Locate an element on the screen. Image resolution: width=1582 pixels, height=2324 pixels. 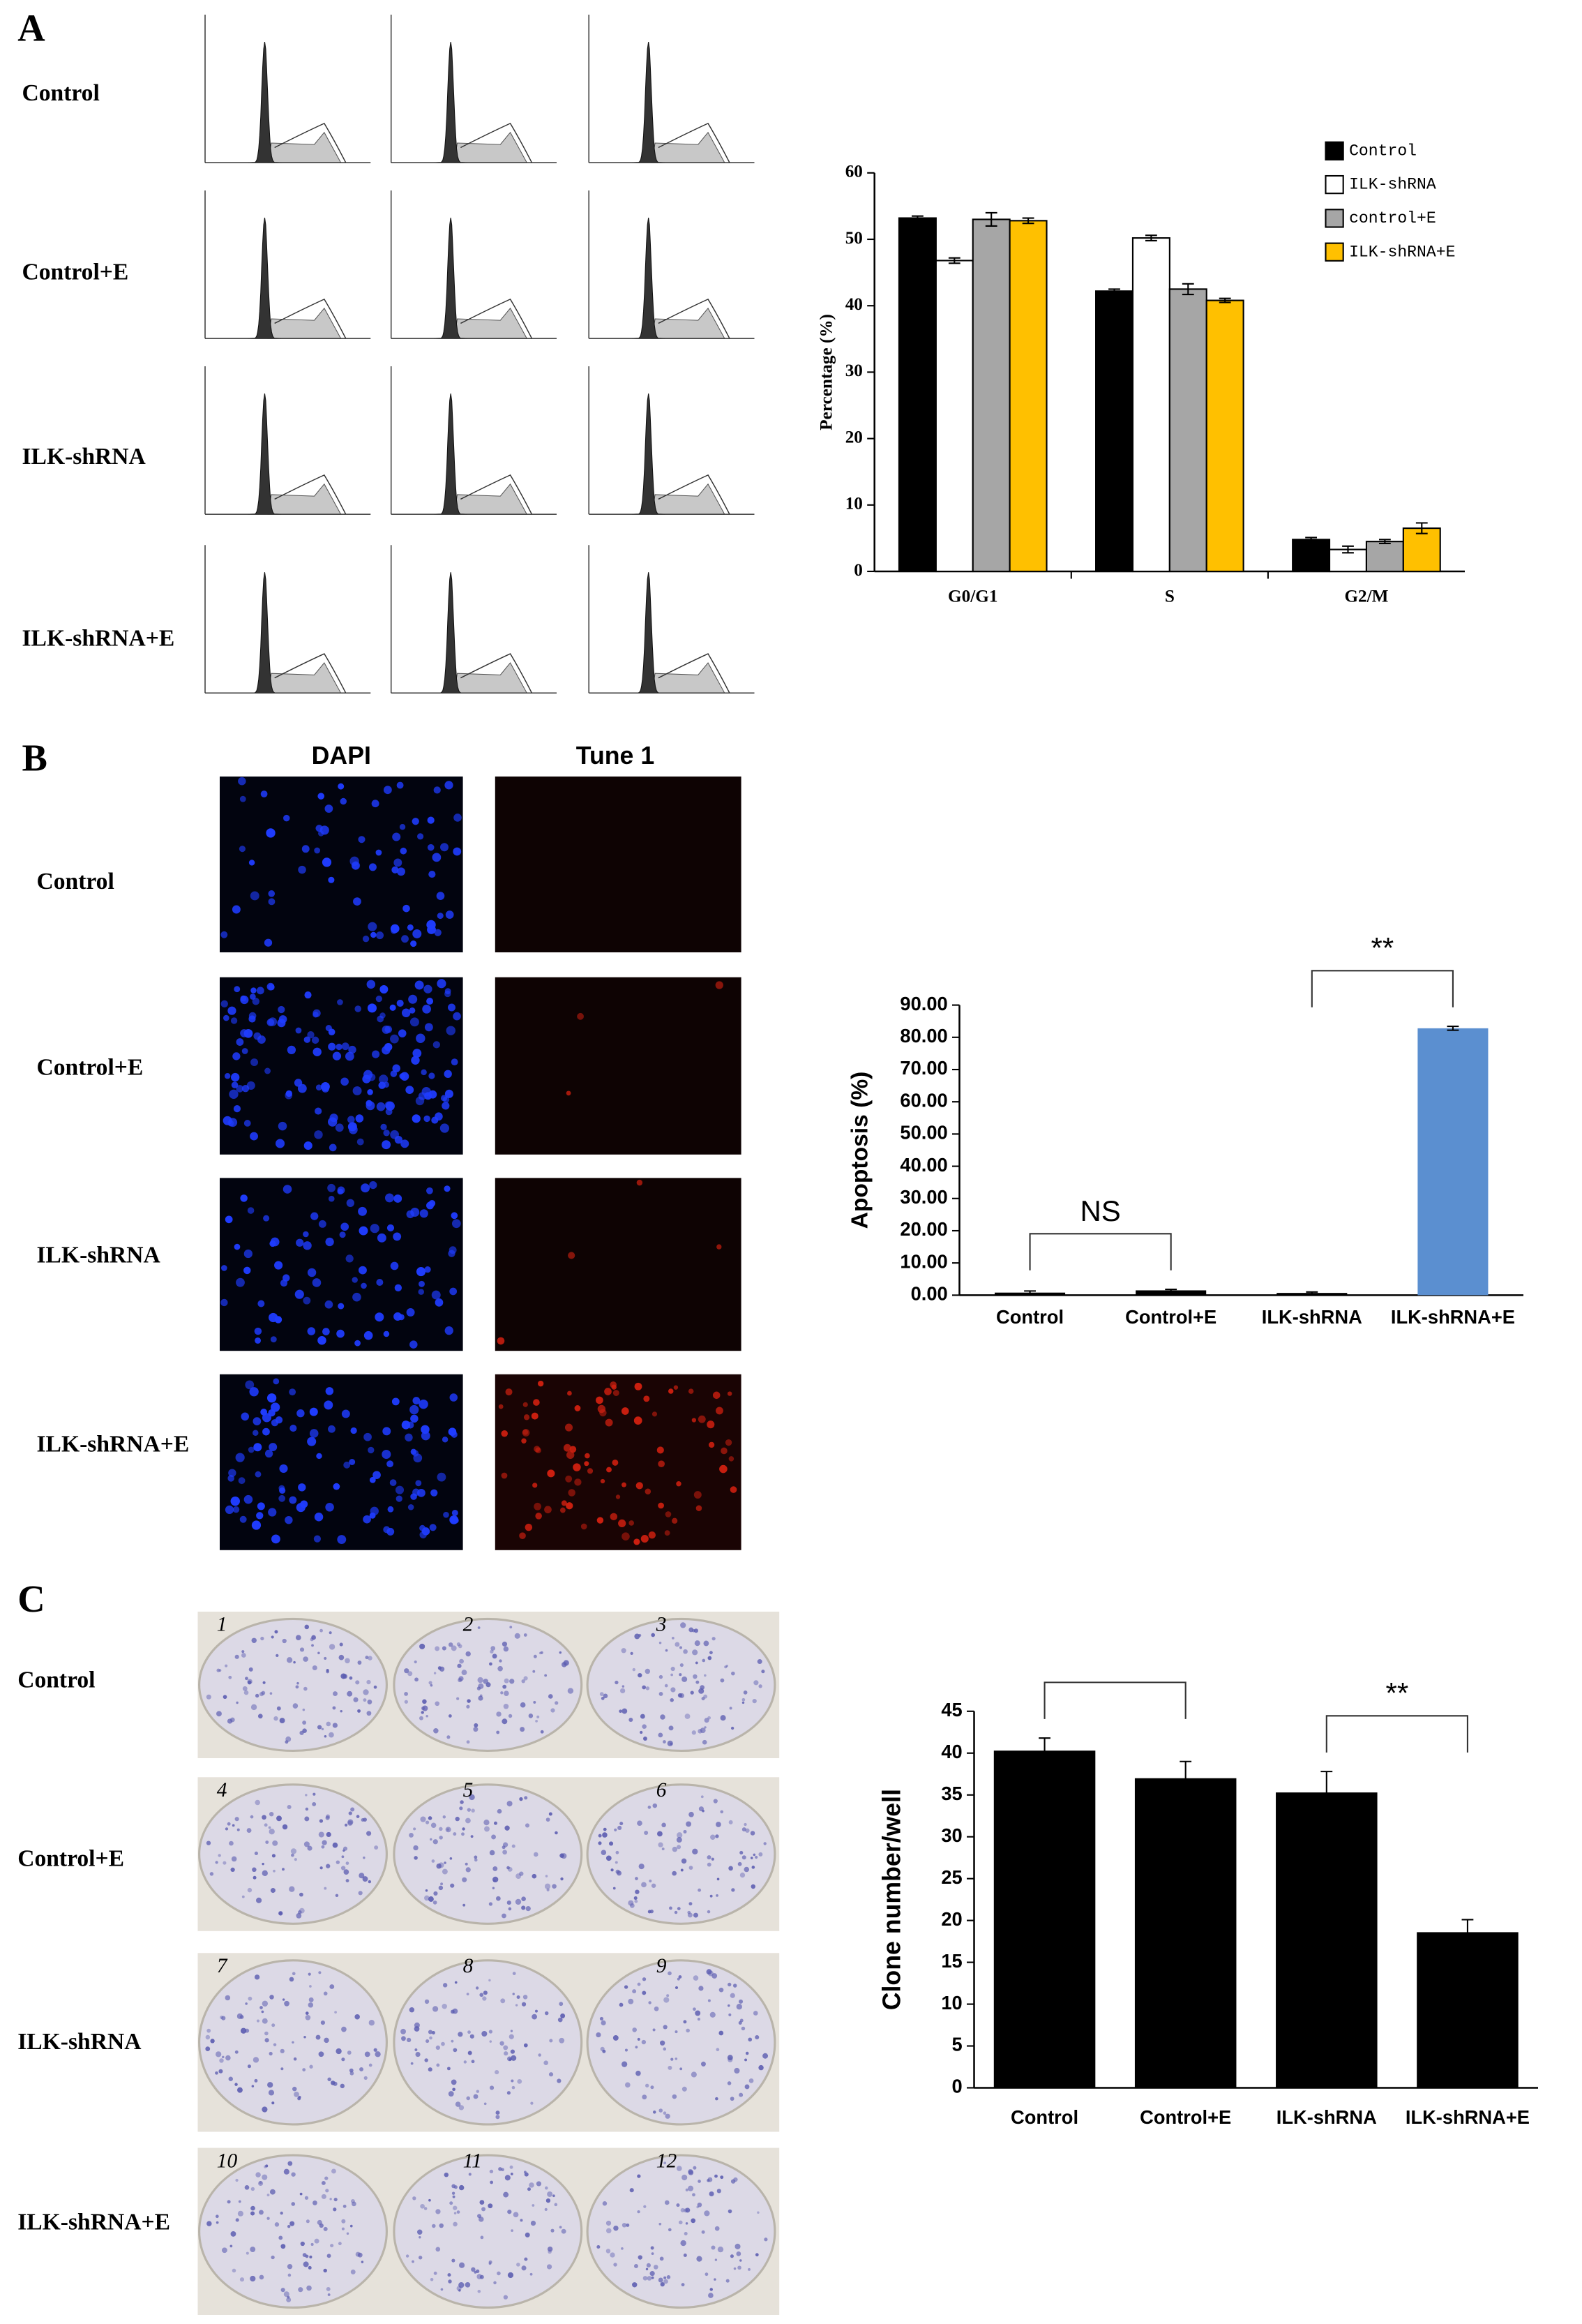
panel-label: C is located at coordinates (31, 1598).